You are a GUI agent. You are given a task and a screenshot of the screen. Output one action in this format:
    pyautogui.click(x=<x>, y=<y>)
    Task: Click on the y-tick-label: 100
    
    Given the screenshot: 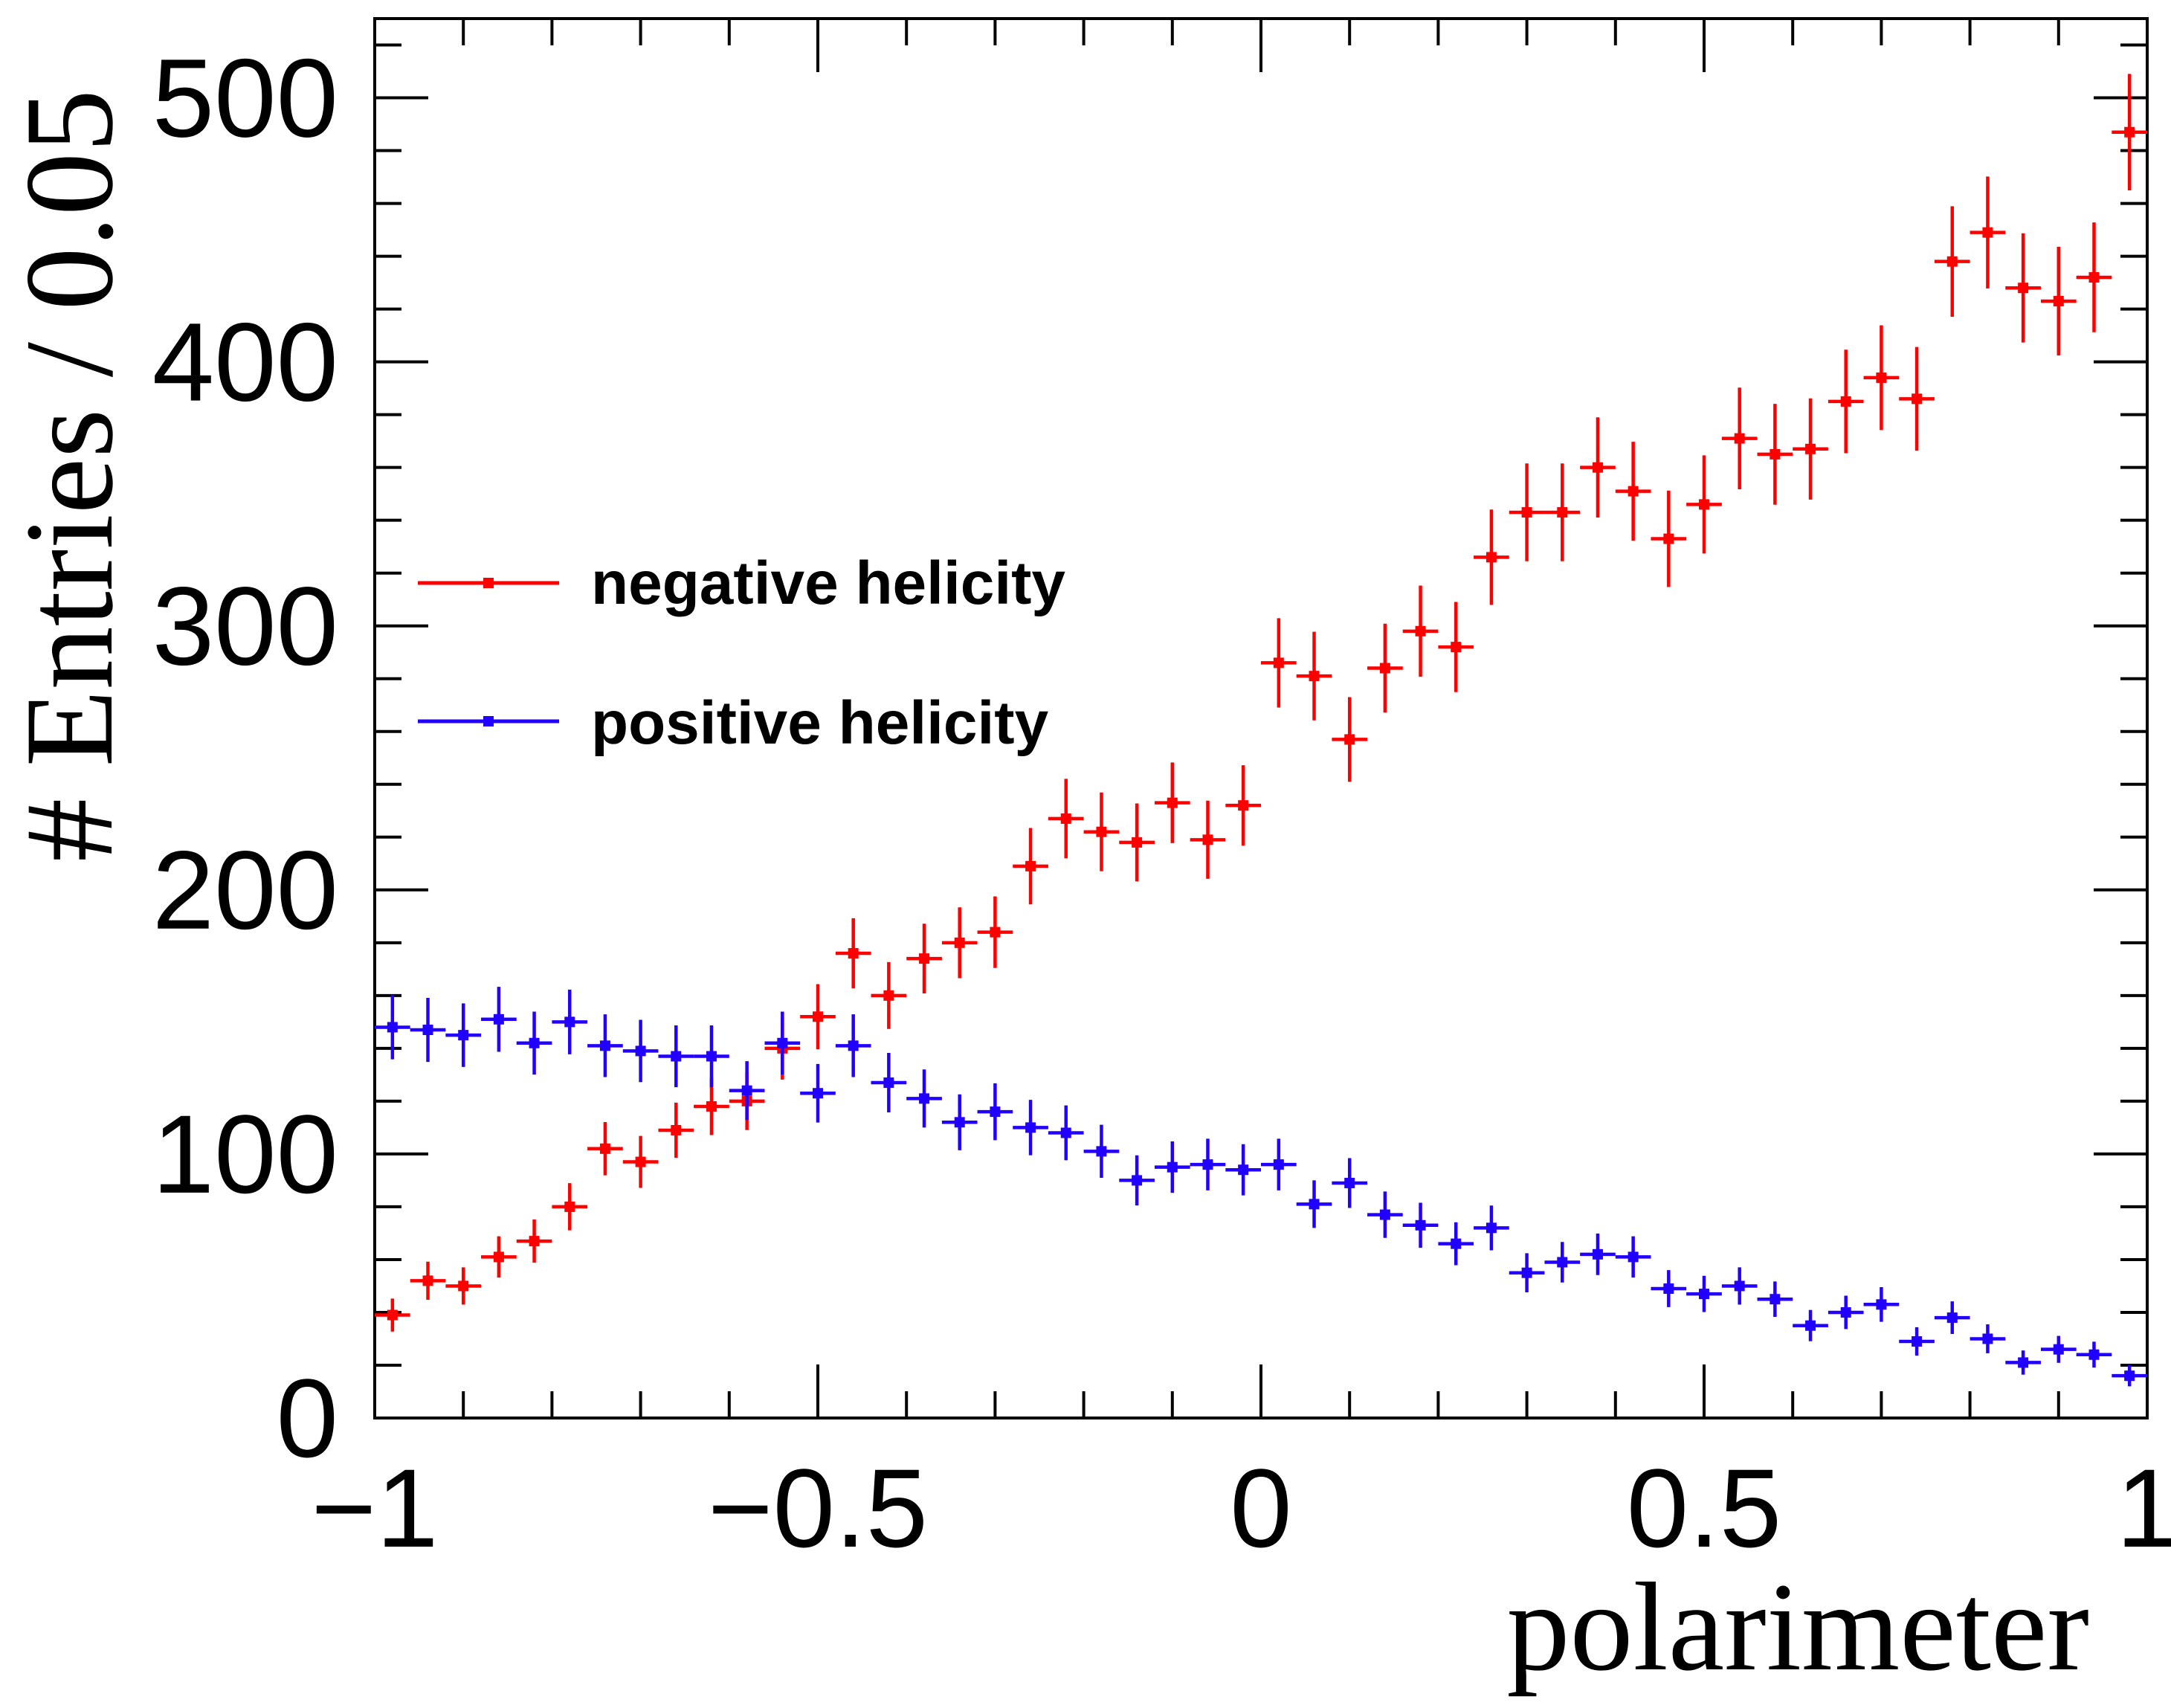 What is the action you would take?
    pyautogui.click(x=245, y=1154)
    